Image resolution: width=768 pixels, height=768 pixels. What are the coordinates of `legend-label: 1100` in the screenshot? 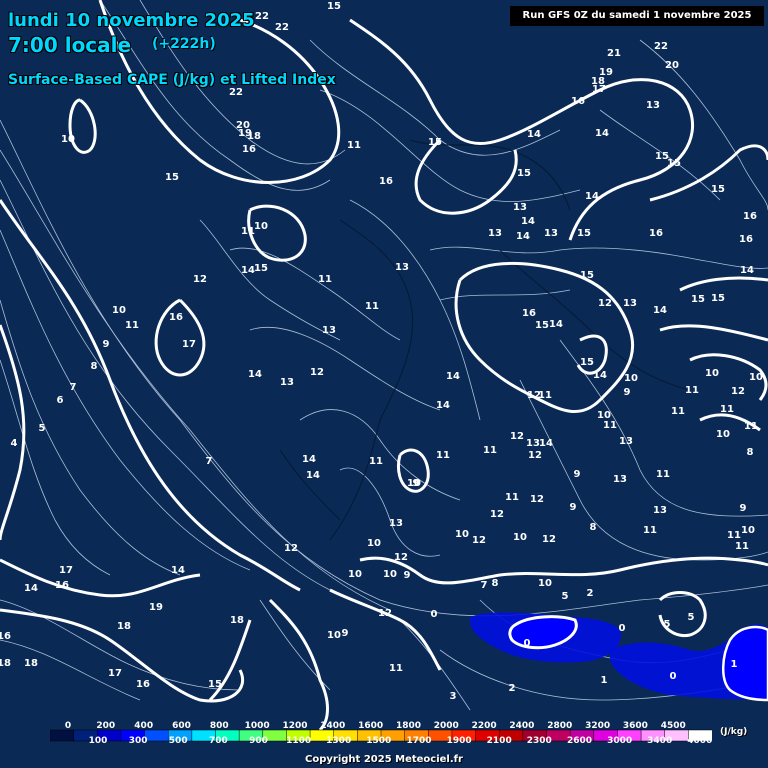 It's located at (298, 739).